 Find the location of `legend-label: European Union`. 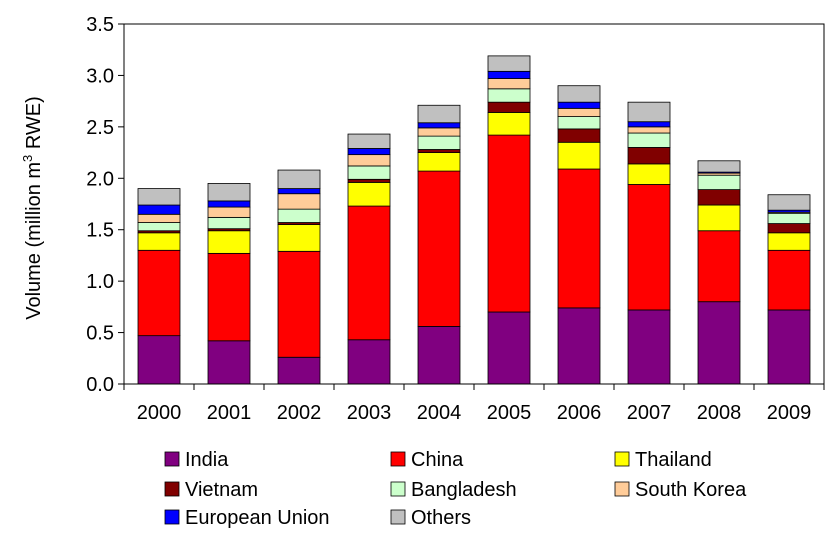

legend-label: European Union is located at coordinates (257, 518).